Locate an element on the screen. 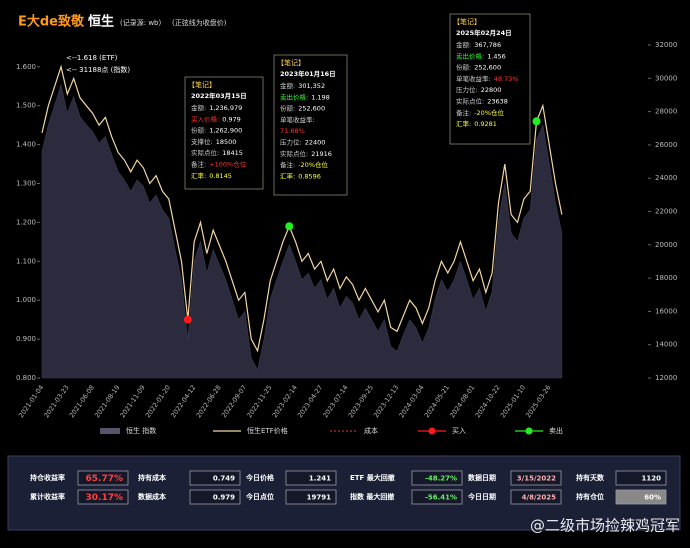 This screenshot has width=690, height=548. stat-value: 4/8/2025 is located at coordinates (539, 498).